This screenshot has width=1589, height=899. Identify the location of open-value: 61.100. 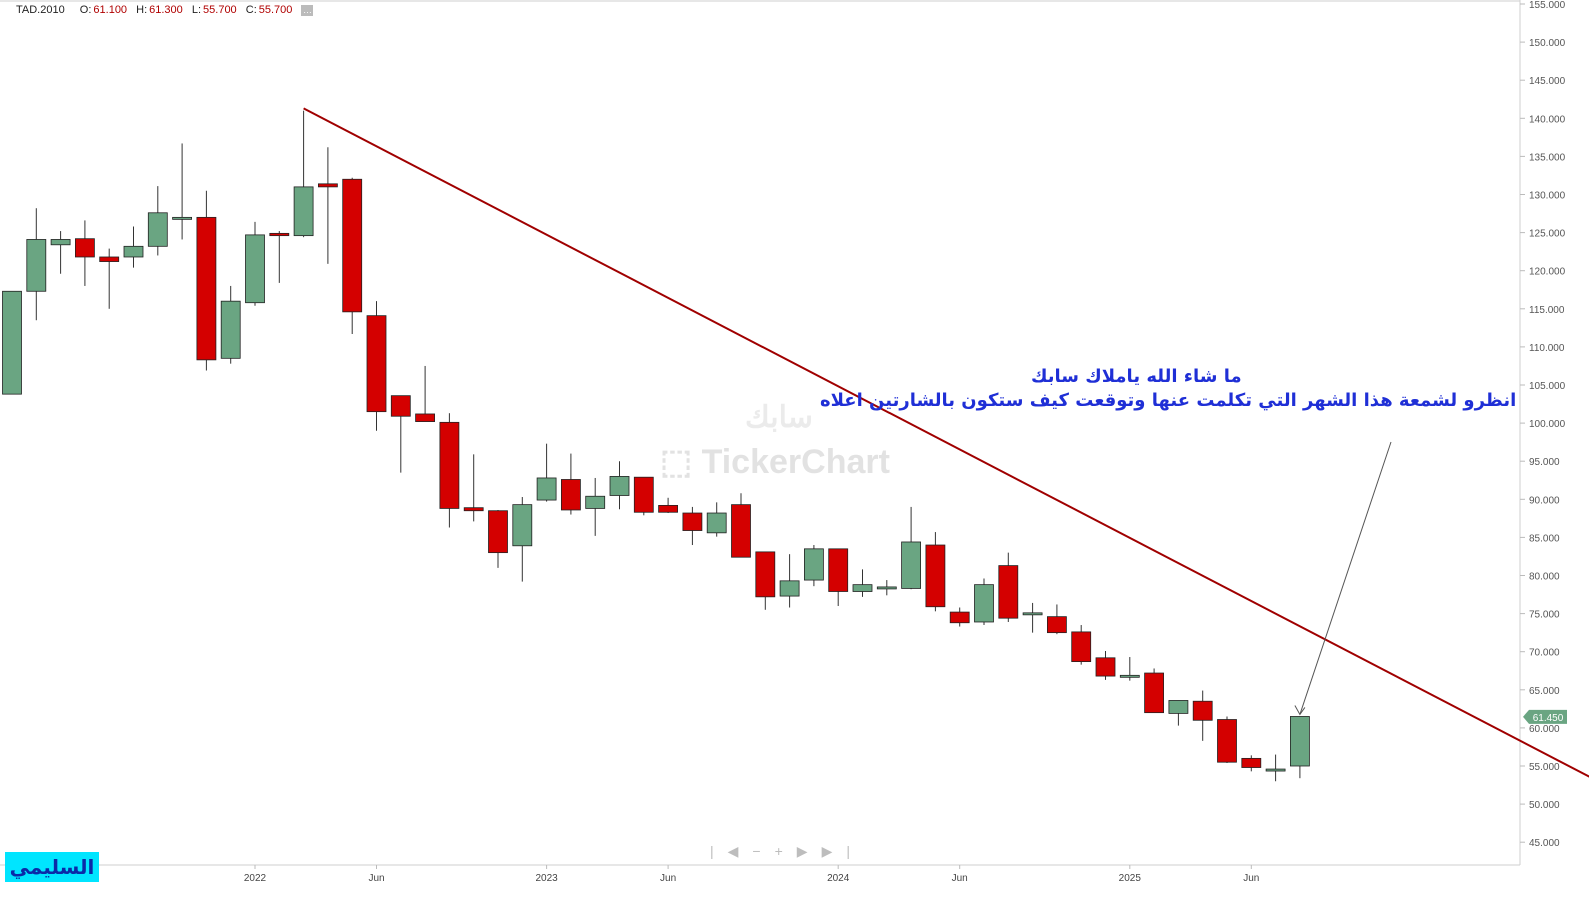
(110, 10).